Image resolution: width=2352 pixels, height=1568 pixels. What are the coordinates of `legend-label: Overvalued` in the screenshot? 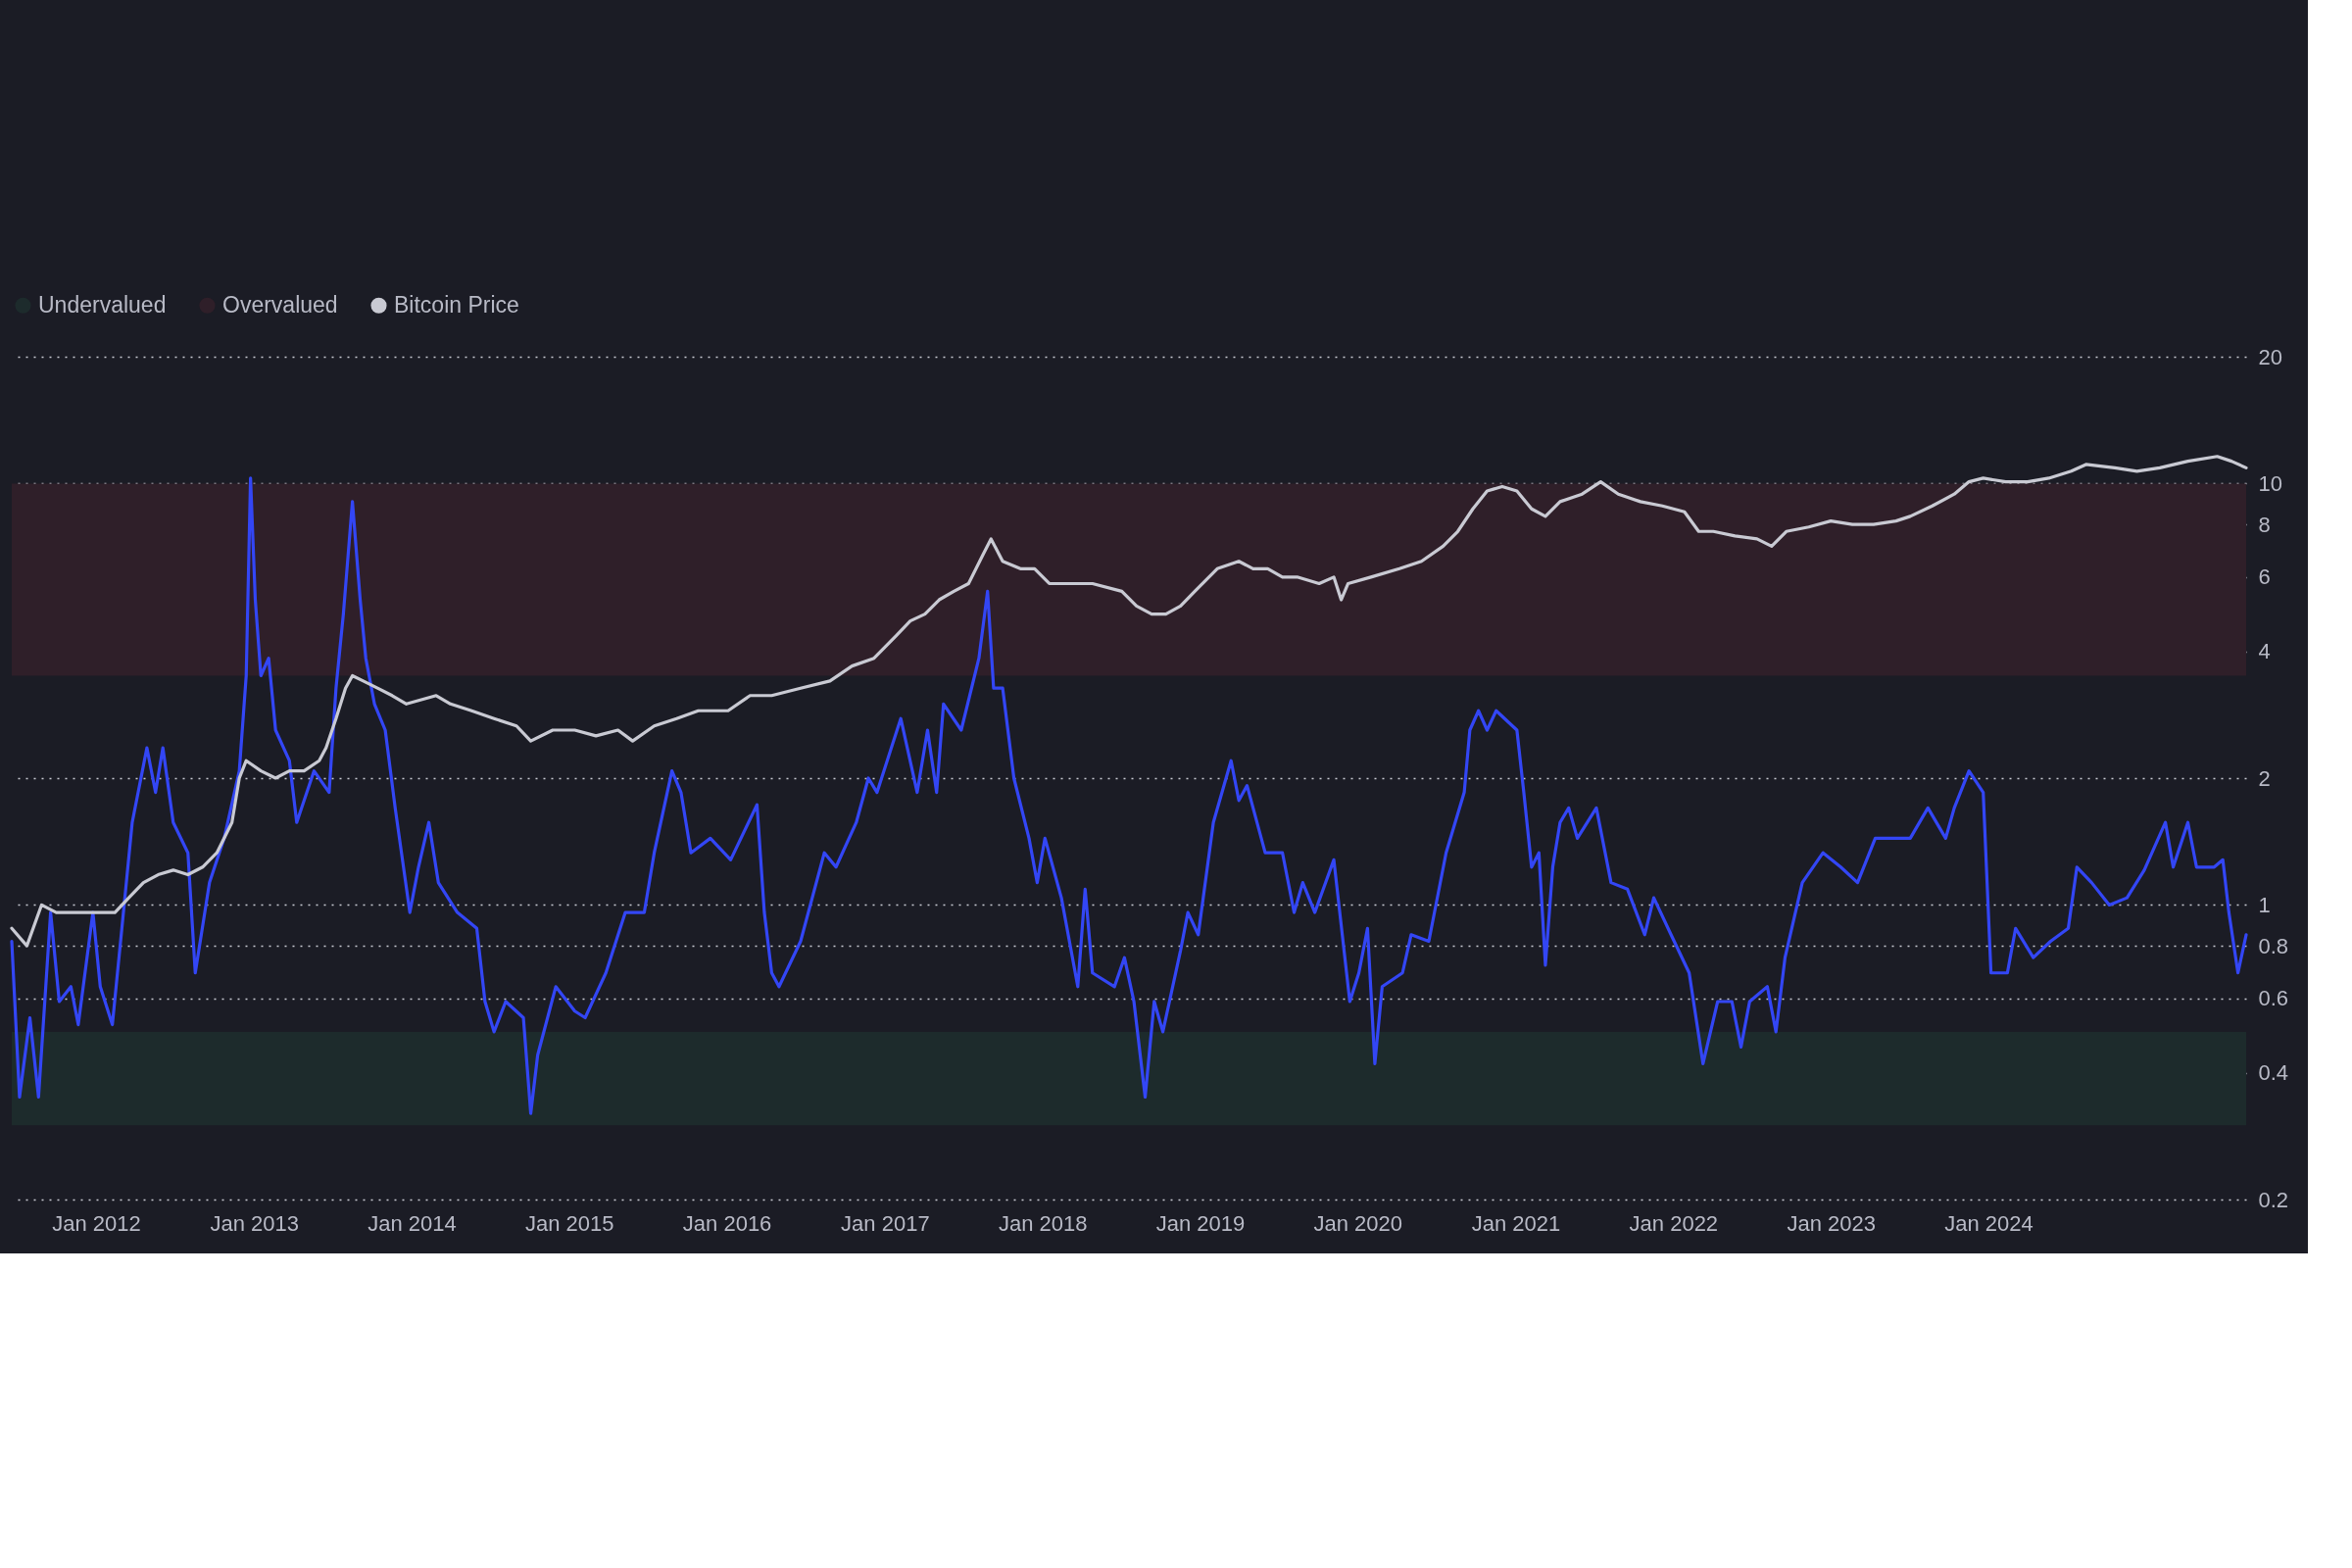 It's located at (280, 304).